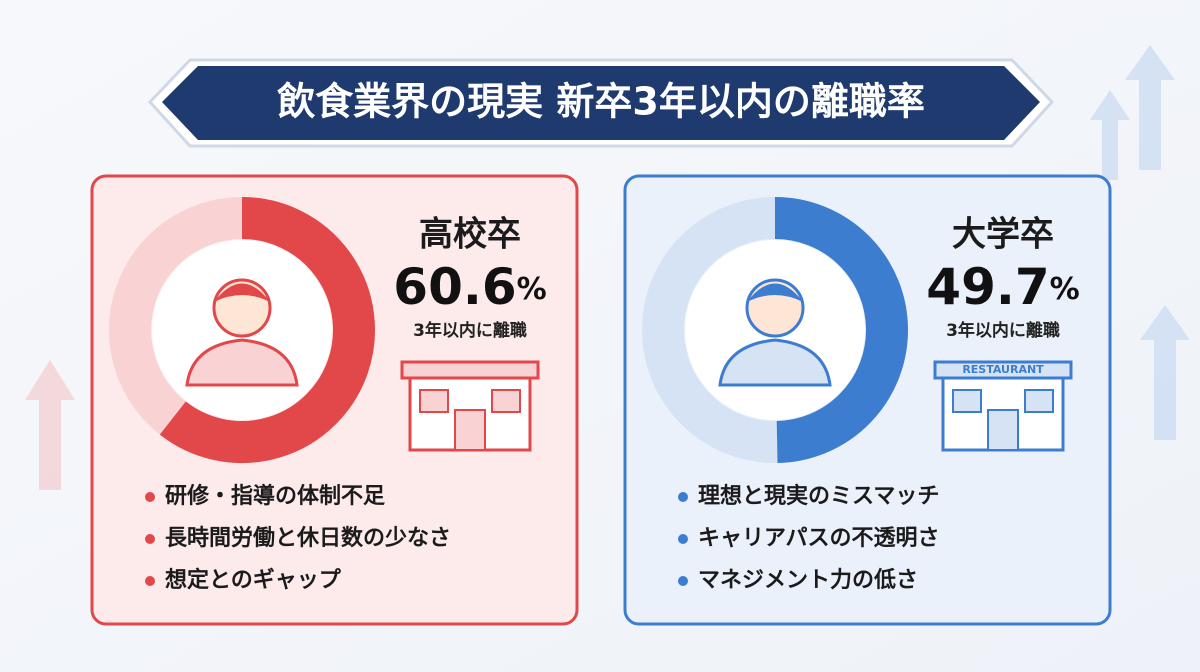 The width and height of the screenshot is (1200, 672). I want to click on reason: 想定とのギャップ, so click(253, 580).